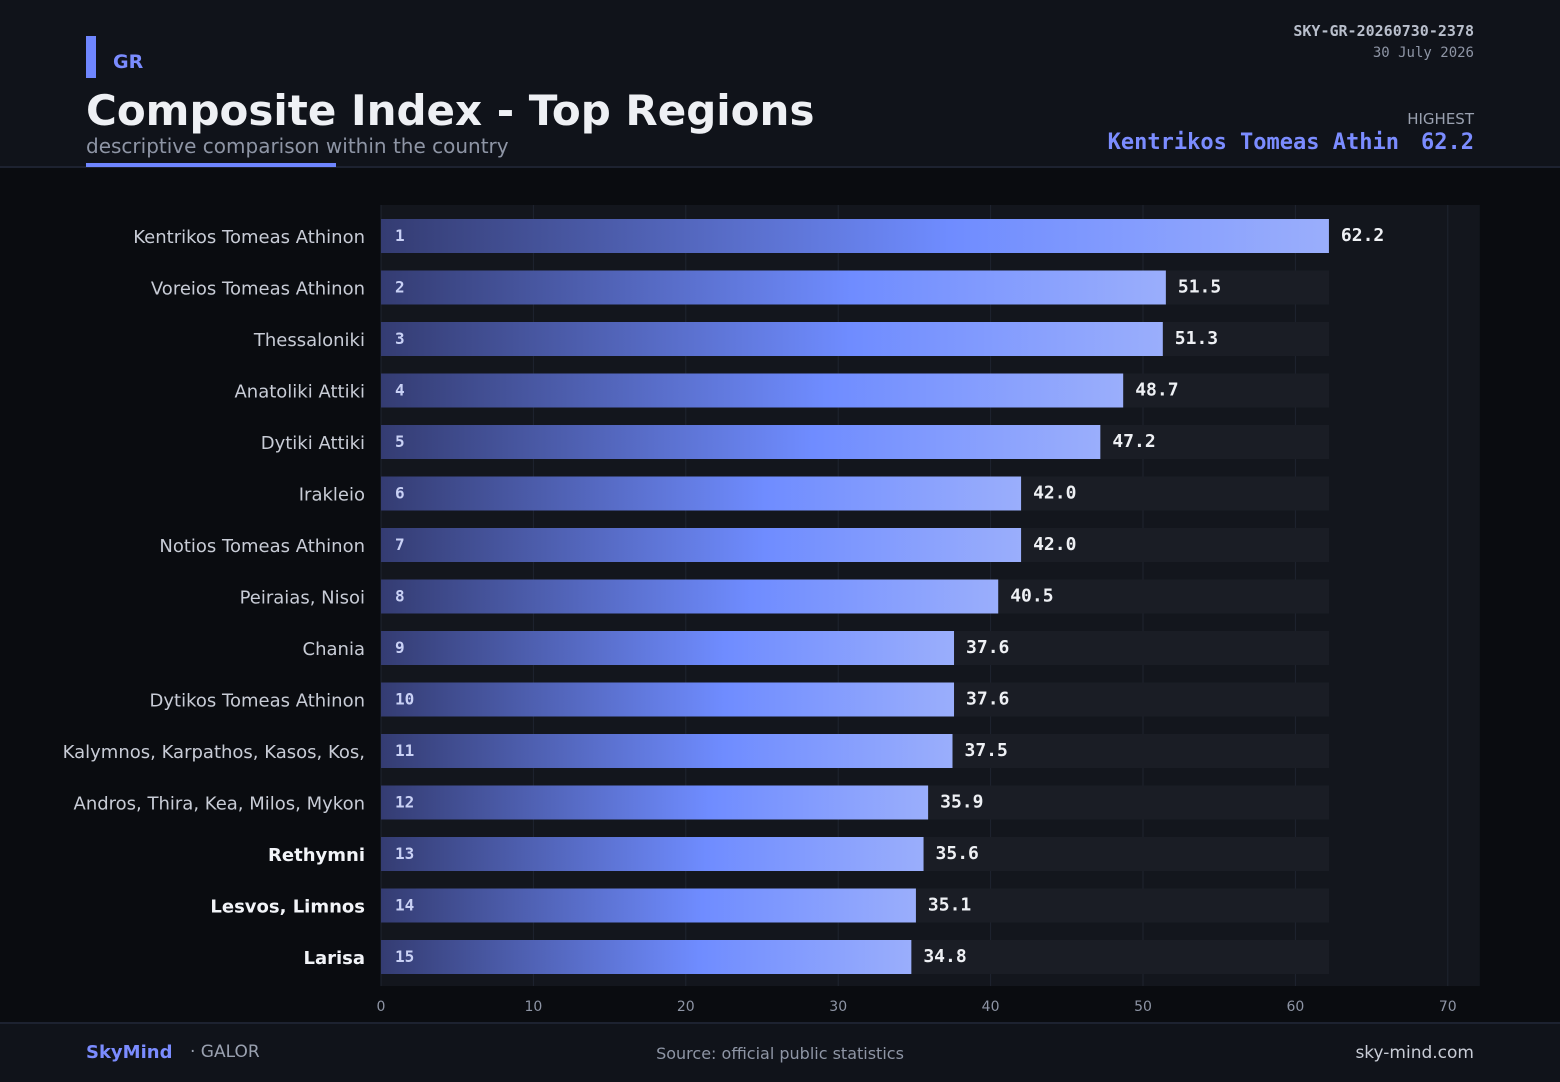 Image resolution: width=1560 pixels, height=1082 pixels. I want to click on x-tick-label: 20, so click(686, 1007).